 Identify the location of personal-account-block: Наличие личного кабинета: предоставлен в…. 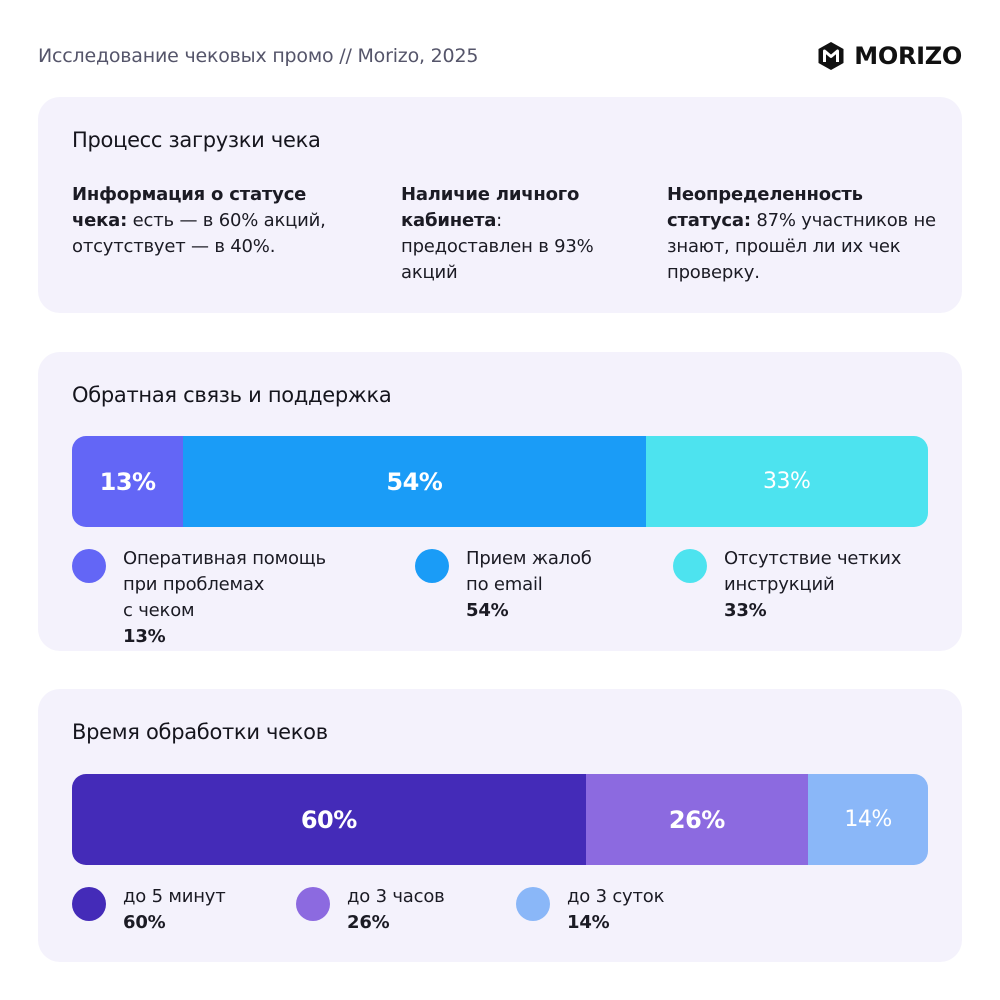
(516, 234).